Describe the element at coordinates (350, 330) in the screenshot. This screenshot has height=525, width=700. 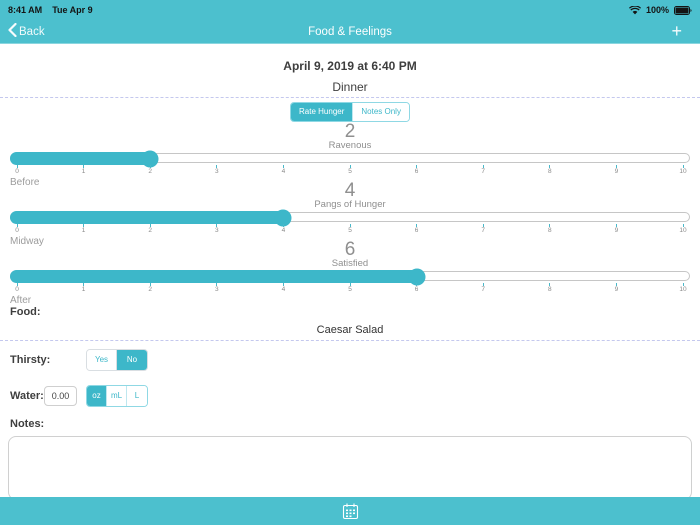
I see `food-value: Caesar Salad` at that location.